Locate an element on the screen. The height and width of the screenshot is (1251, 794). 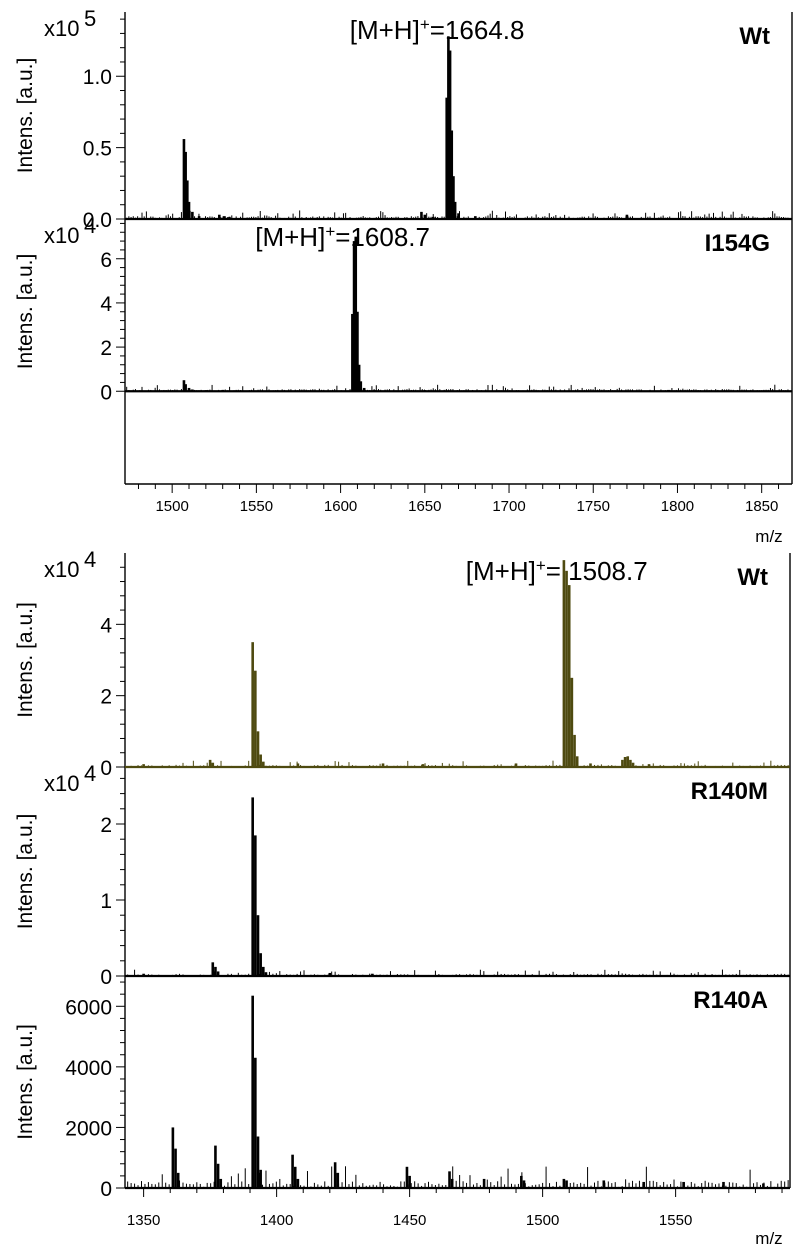
y-multiplier: x10 4 is located at coordinates (70, 230).